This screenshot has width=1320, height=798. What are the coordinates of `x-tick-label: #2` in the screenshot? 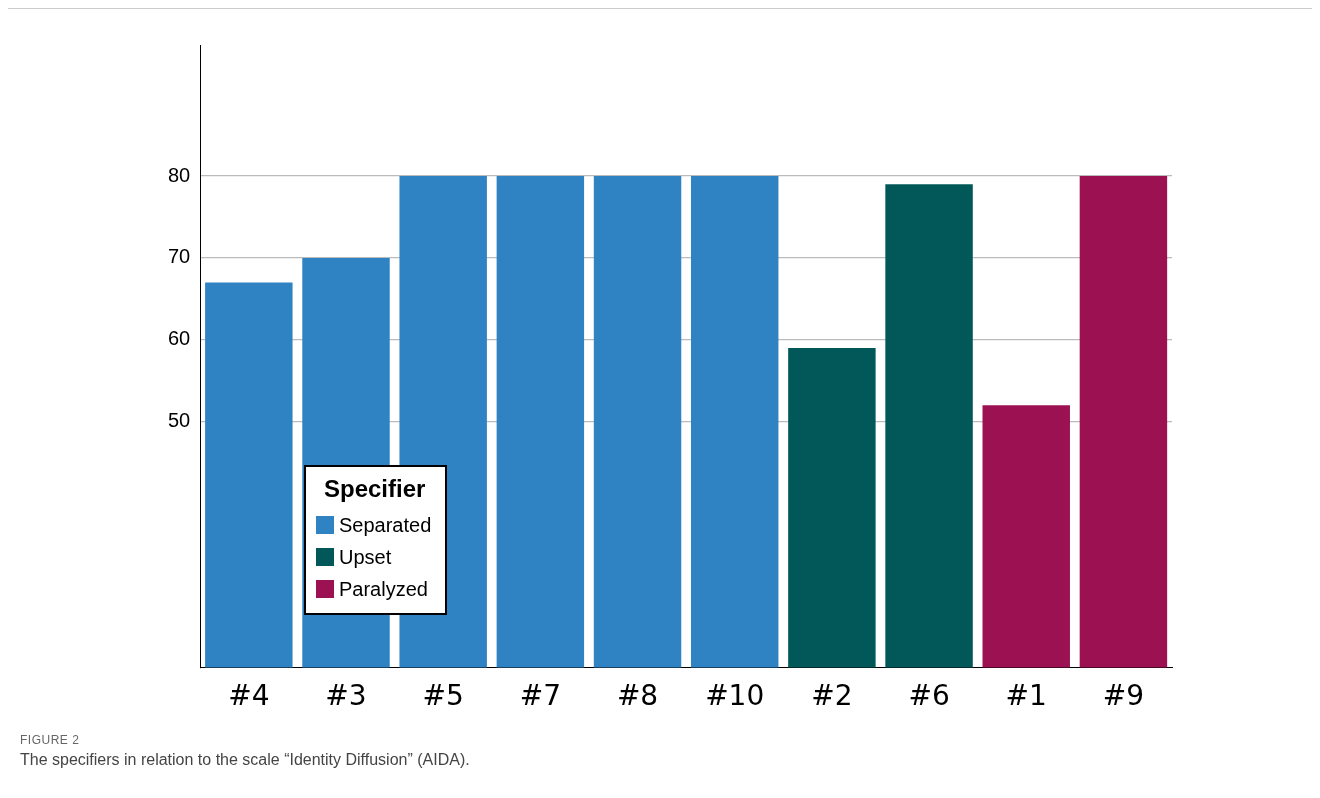 It's located at (832, 696).